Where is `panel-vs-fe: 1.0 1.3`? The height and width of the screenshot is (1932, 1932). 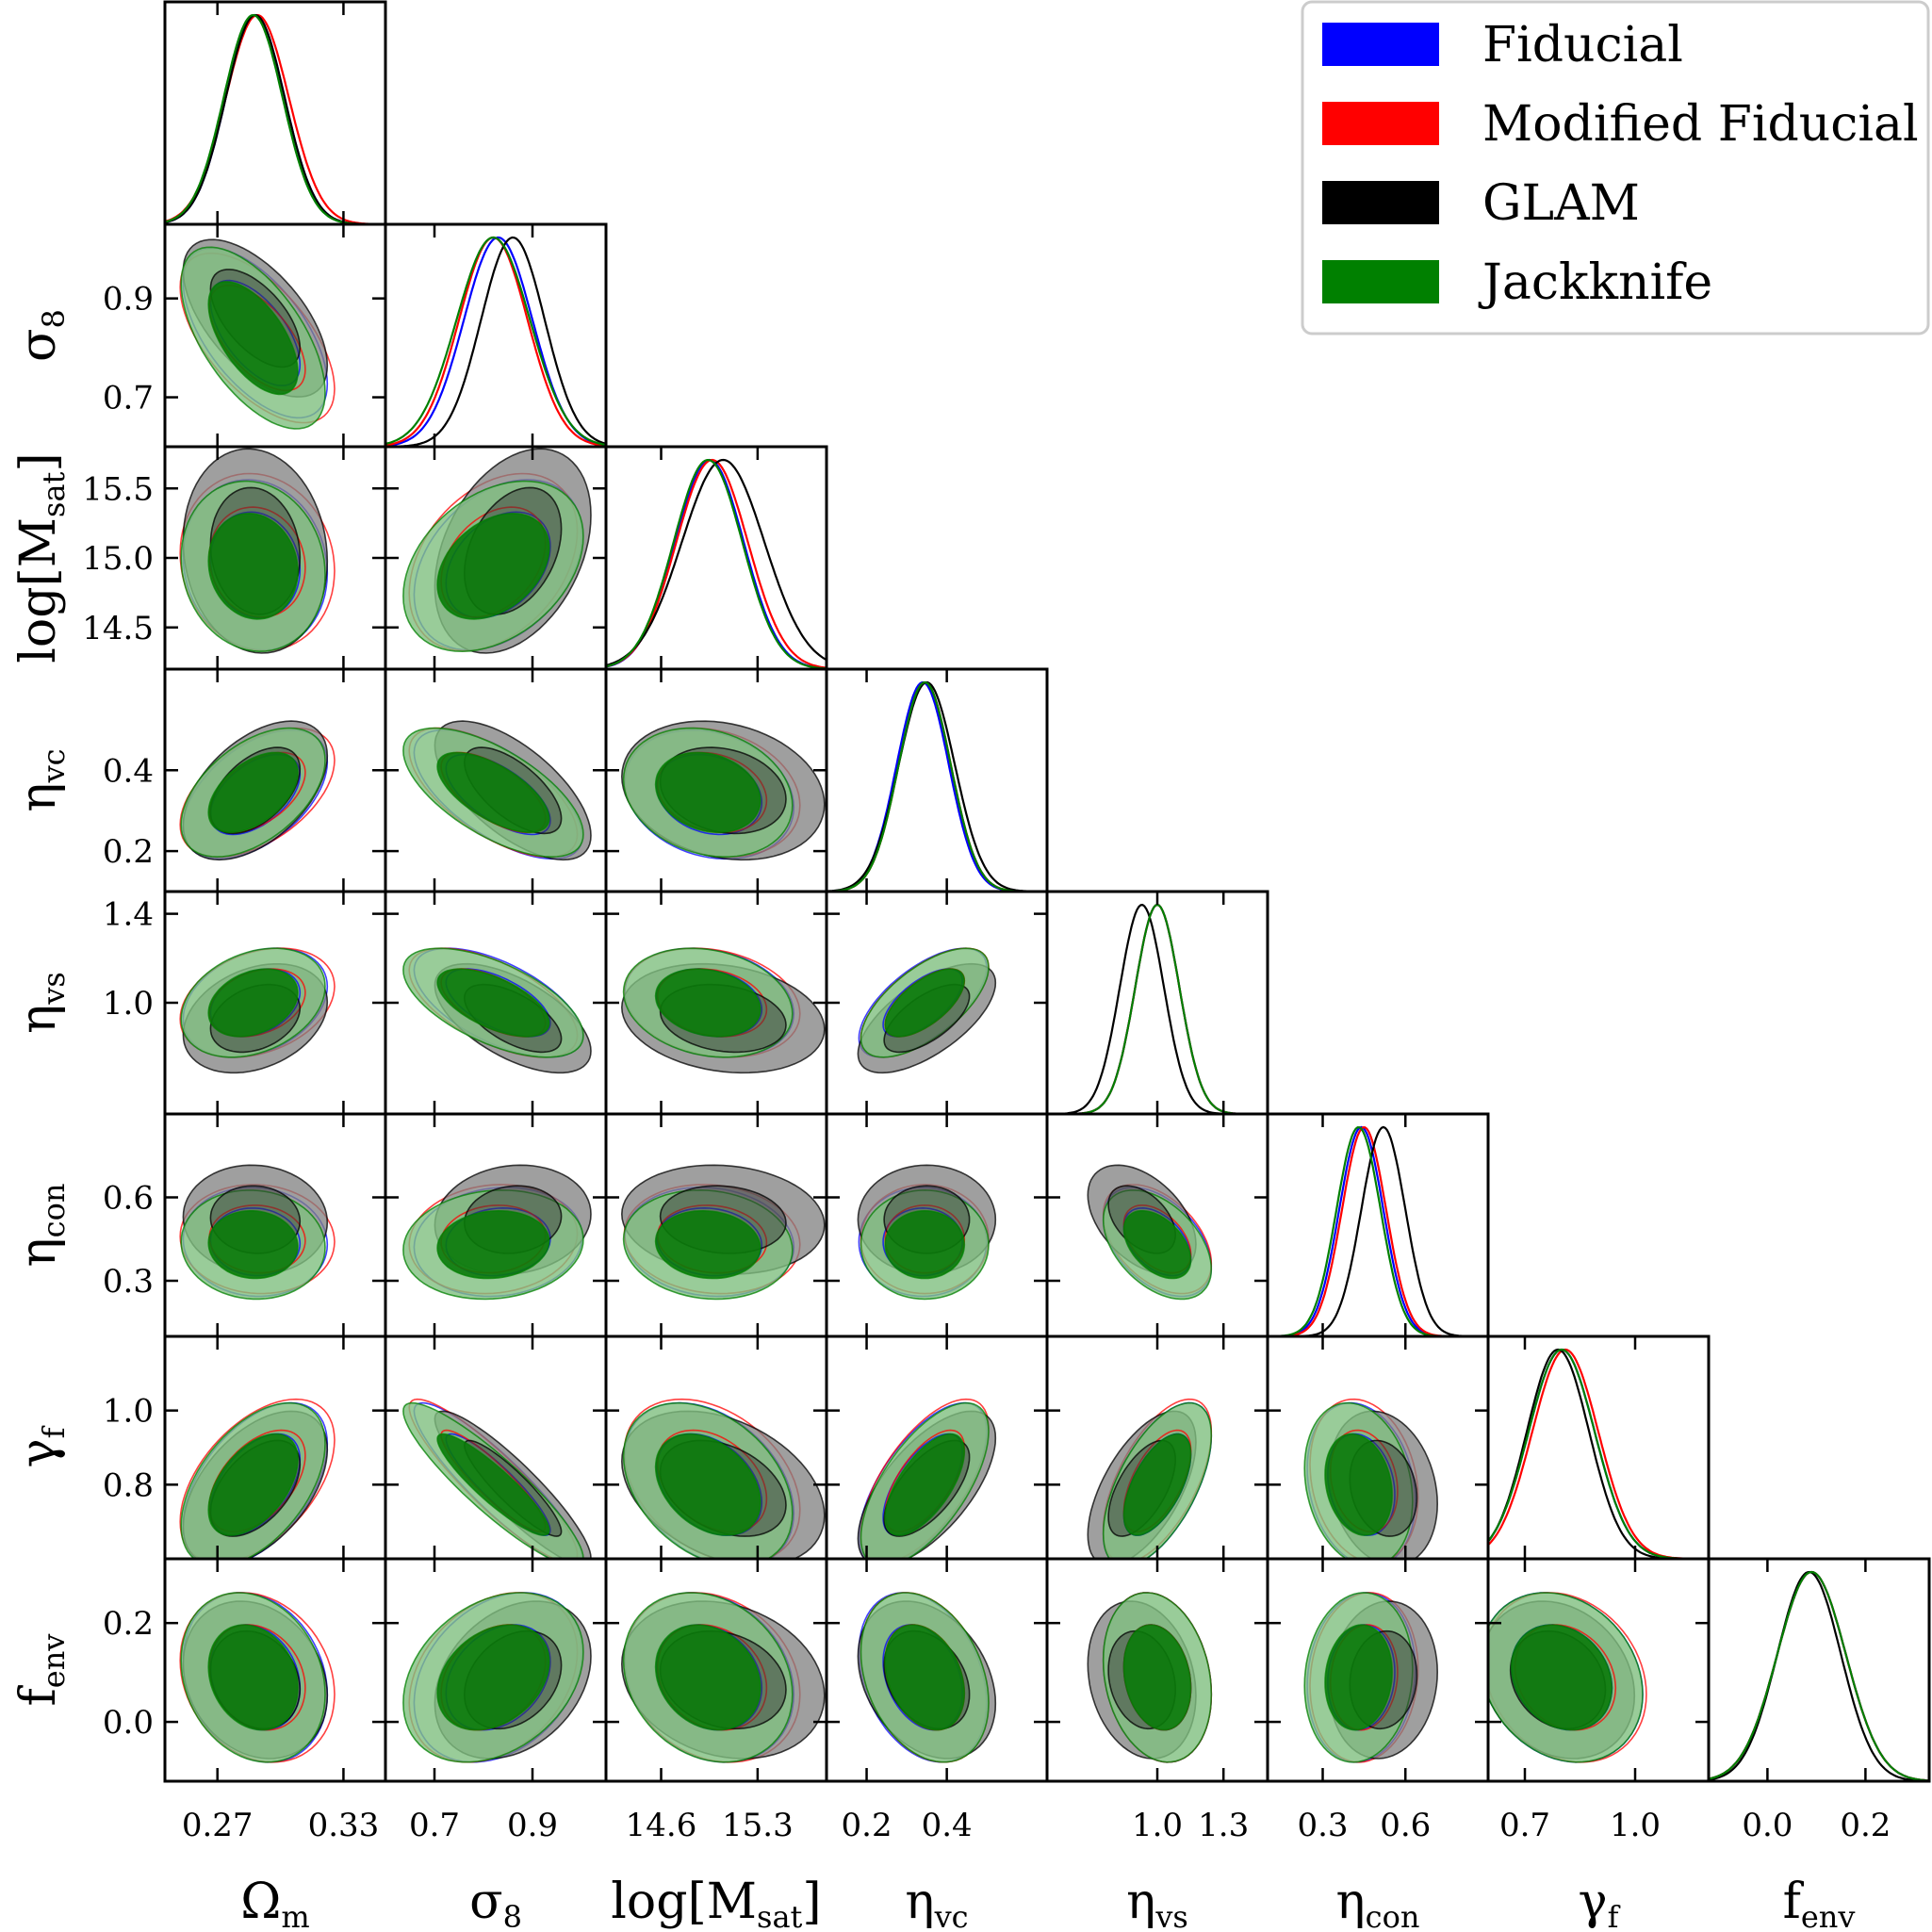 panel-vs-fe: 1.0 1.3 is located at coordinates (1157, 1700).